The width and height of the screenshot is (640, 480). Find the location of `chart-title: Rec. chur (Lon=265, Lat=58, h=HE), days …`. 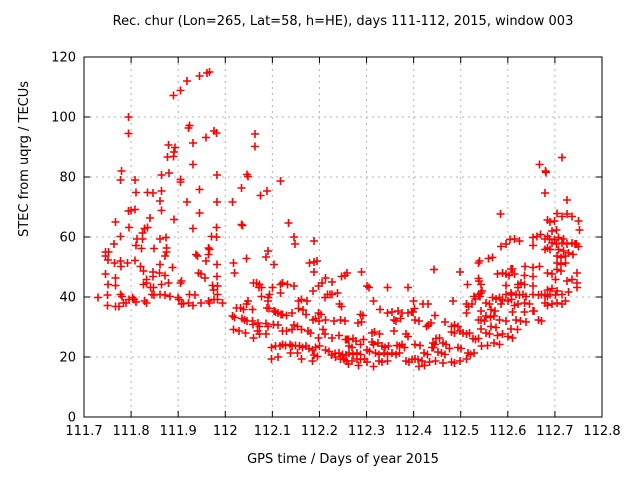

chart-title: Rec. chur (Lon=265, Lat=58, h=HE), days … is located at coordinates (343, 21).